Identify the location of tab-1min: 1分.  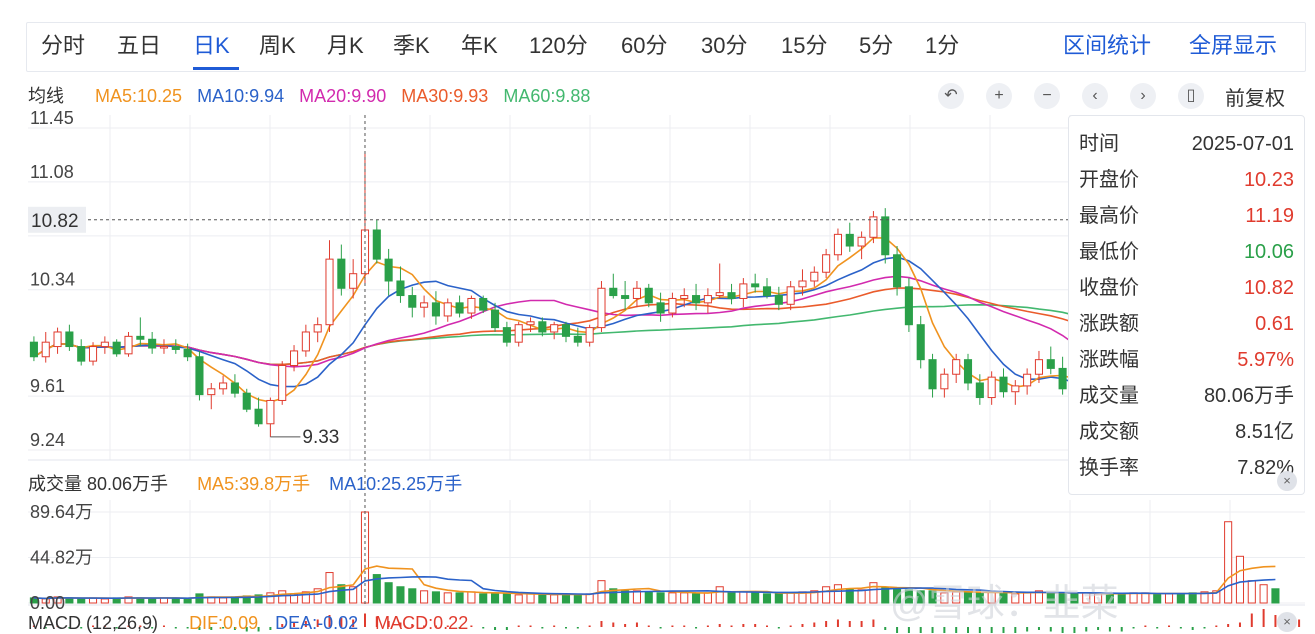
(942, 45).